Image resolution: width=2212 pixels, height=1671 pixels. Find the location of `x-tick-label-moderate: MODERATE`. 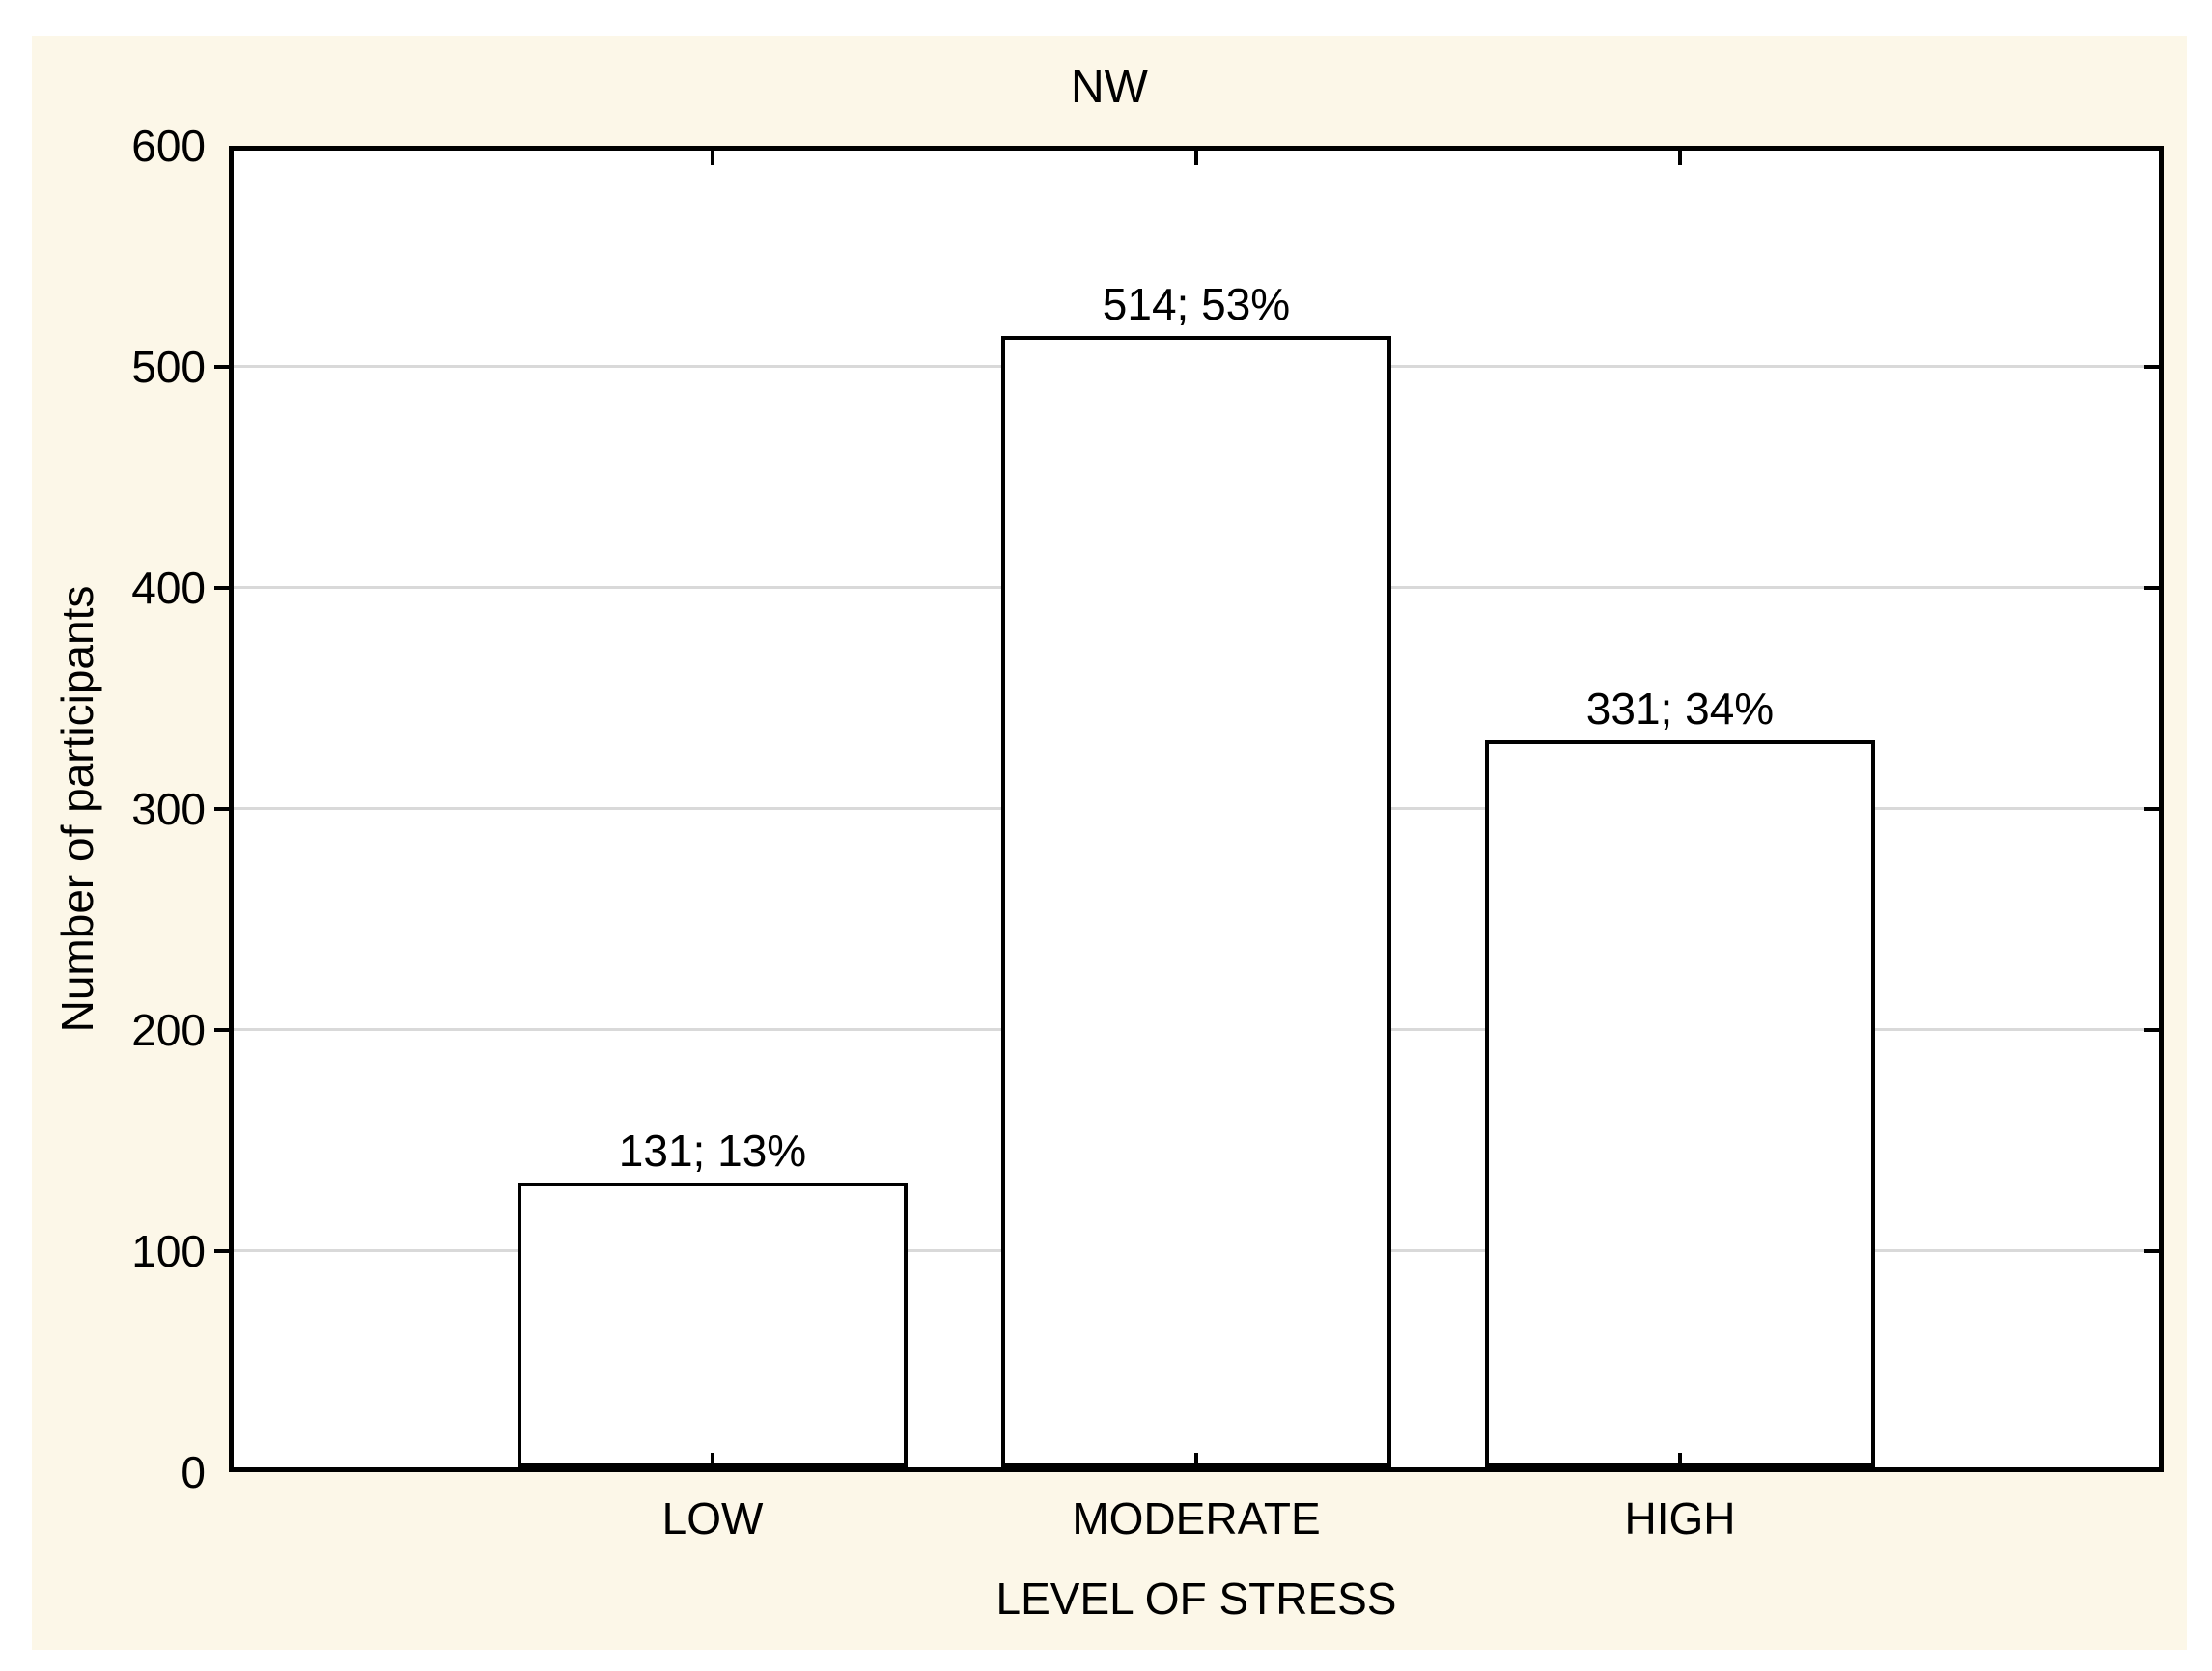

x-tick-label-moderate: MODERATE is located at coordinates (1196, 1518).